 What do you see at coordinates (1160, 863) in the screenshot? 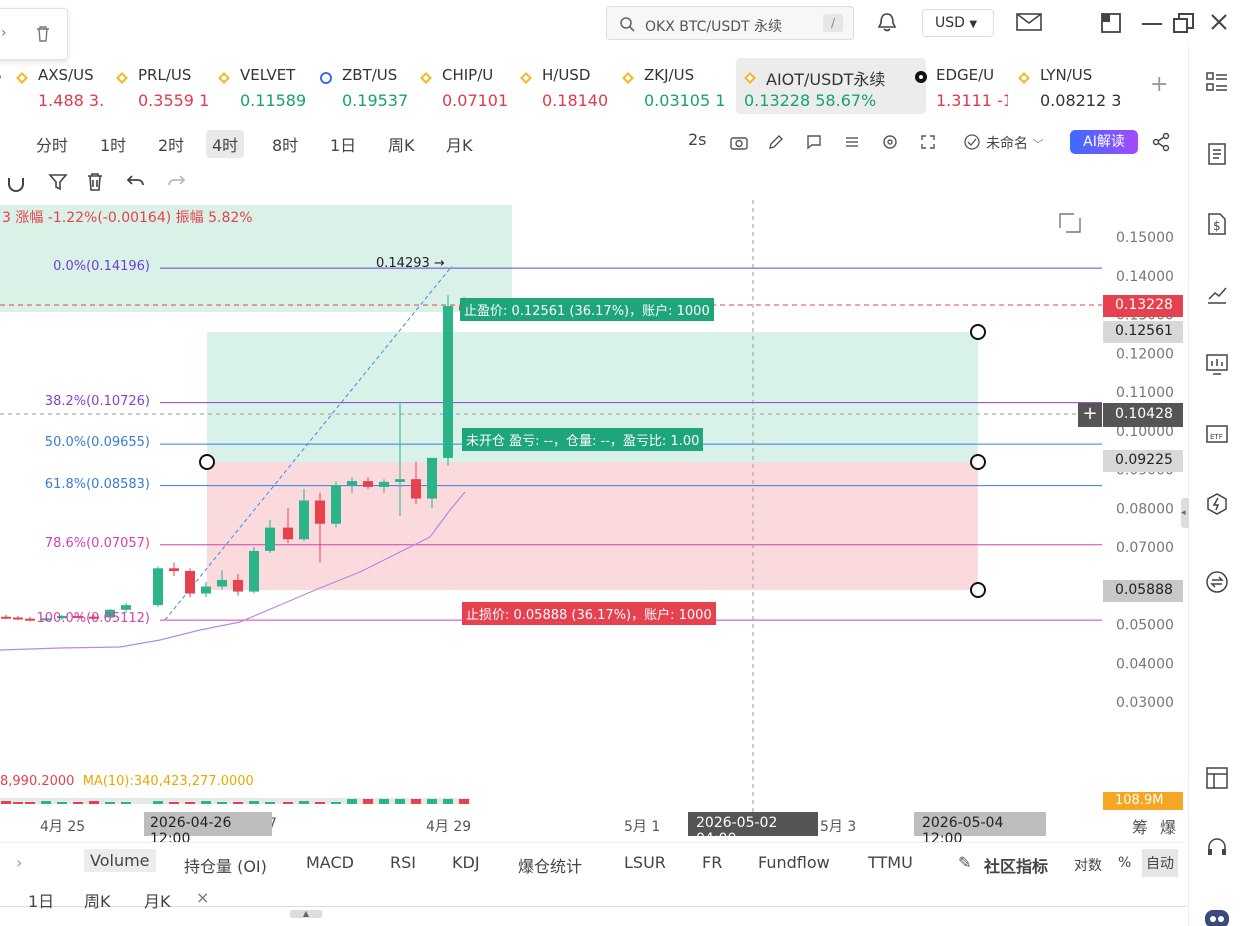
I see `auto-scale-toggle: 自动` at bounding box center [1160, 863].